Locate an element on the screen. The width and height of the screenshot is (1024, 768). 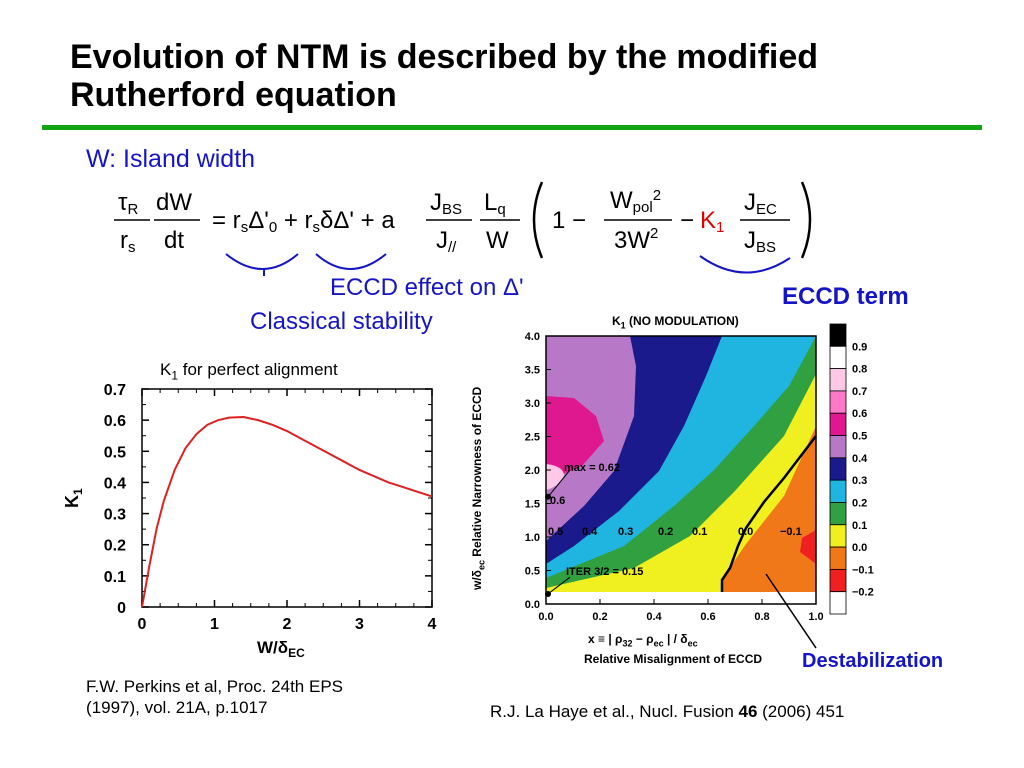
colorbar-label: 0.7 is located at coordinates (859, 392).